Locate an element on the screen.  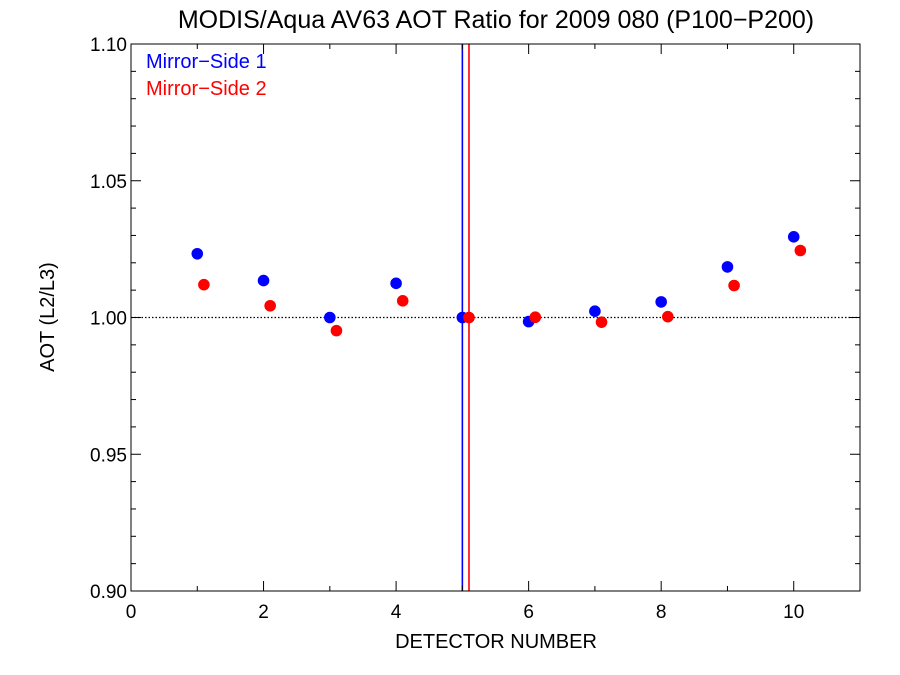
x-tick-label: 6 is located at coordinates (528, 612).